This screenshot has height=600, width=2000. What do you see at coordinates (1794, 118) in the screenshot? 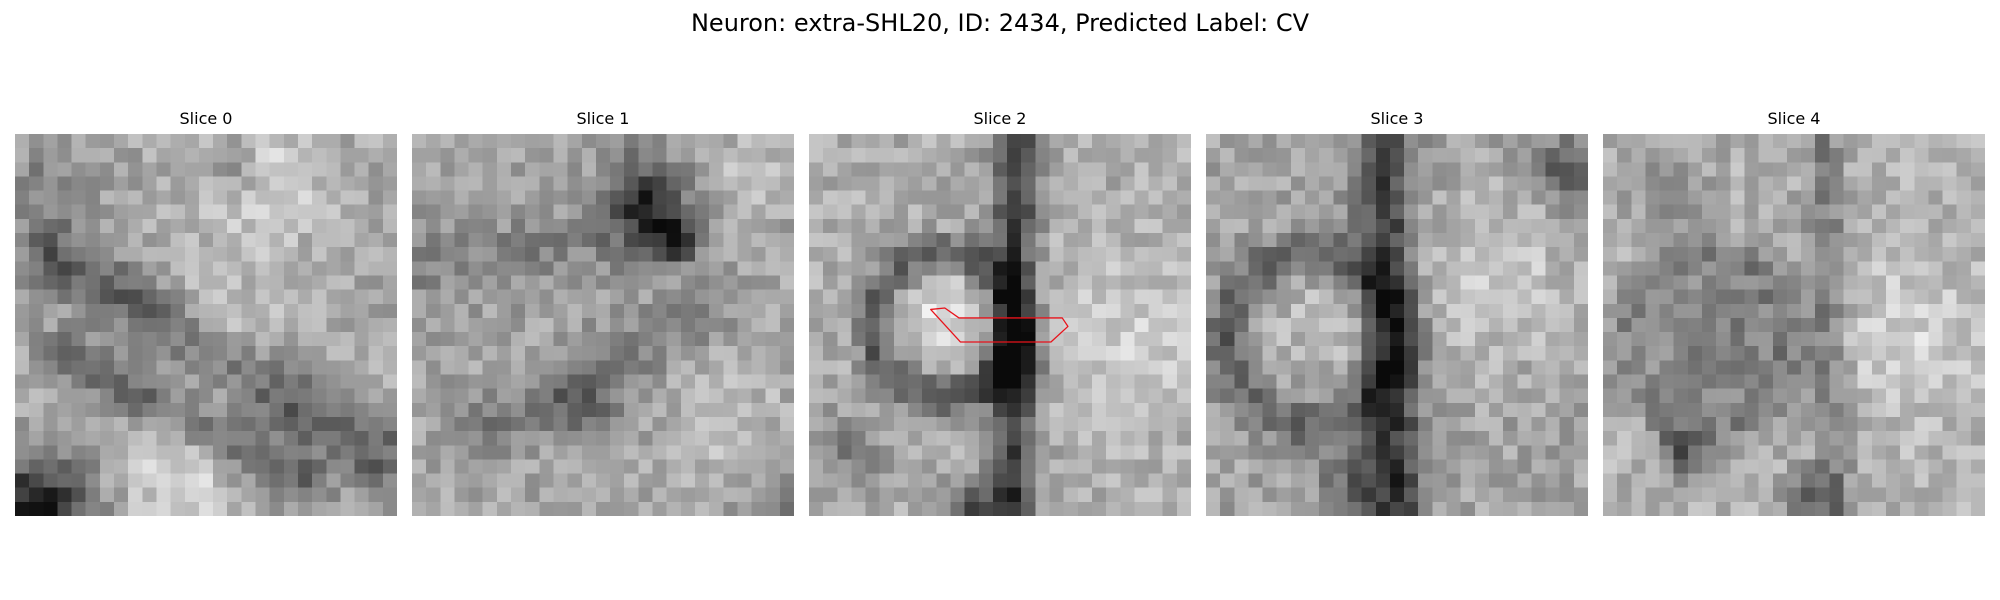
I see `slice-title: Slice 4` at bounding box center [1794, 118].